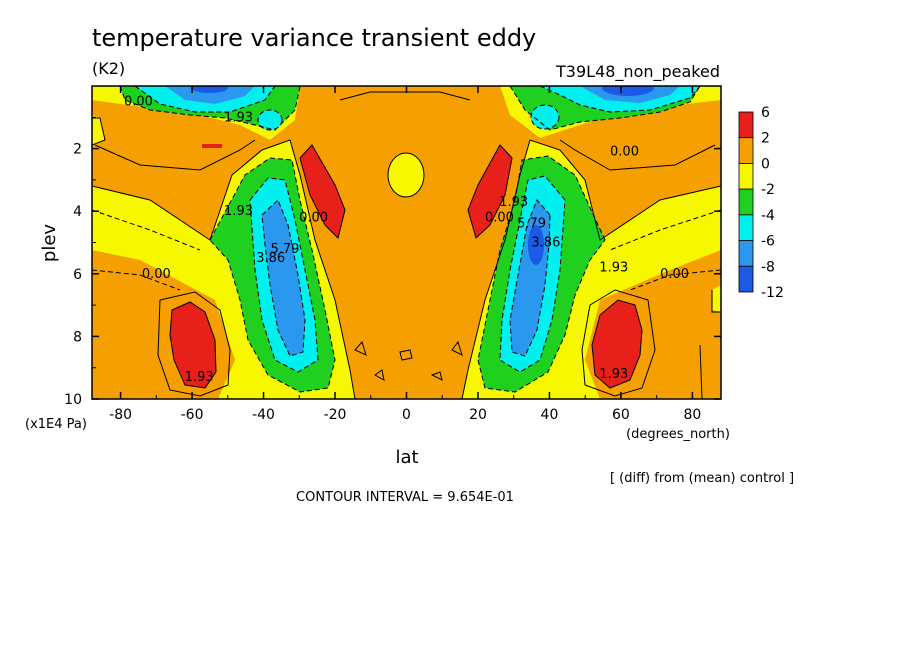 The width and height of the screenshot is (904, 654). Describe the element at coordinates (765, 139) in the screenshot. I see `colorbar-label: 2` at that location.